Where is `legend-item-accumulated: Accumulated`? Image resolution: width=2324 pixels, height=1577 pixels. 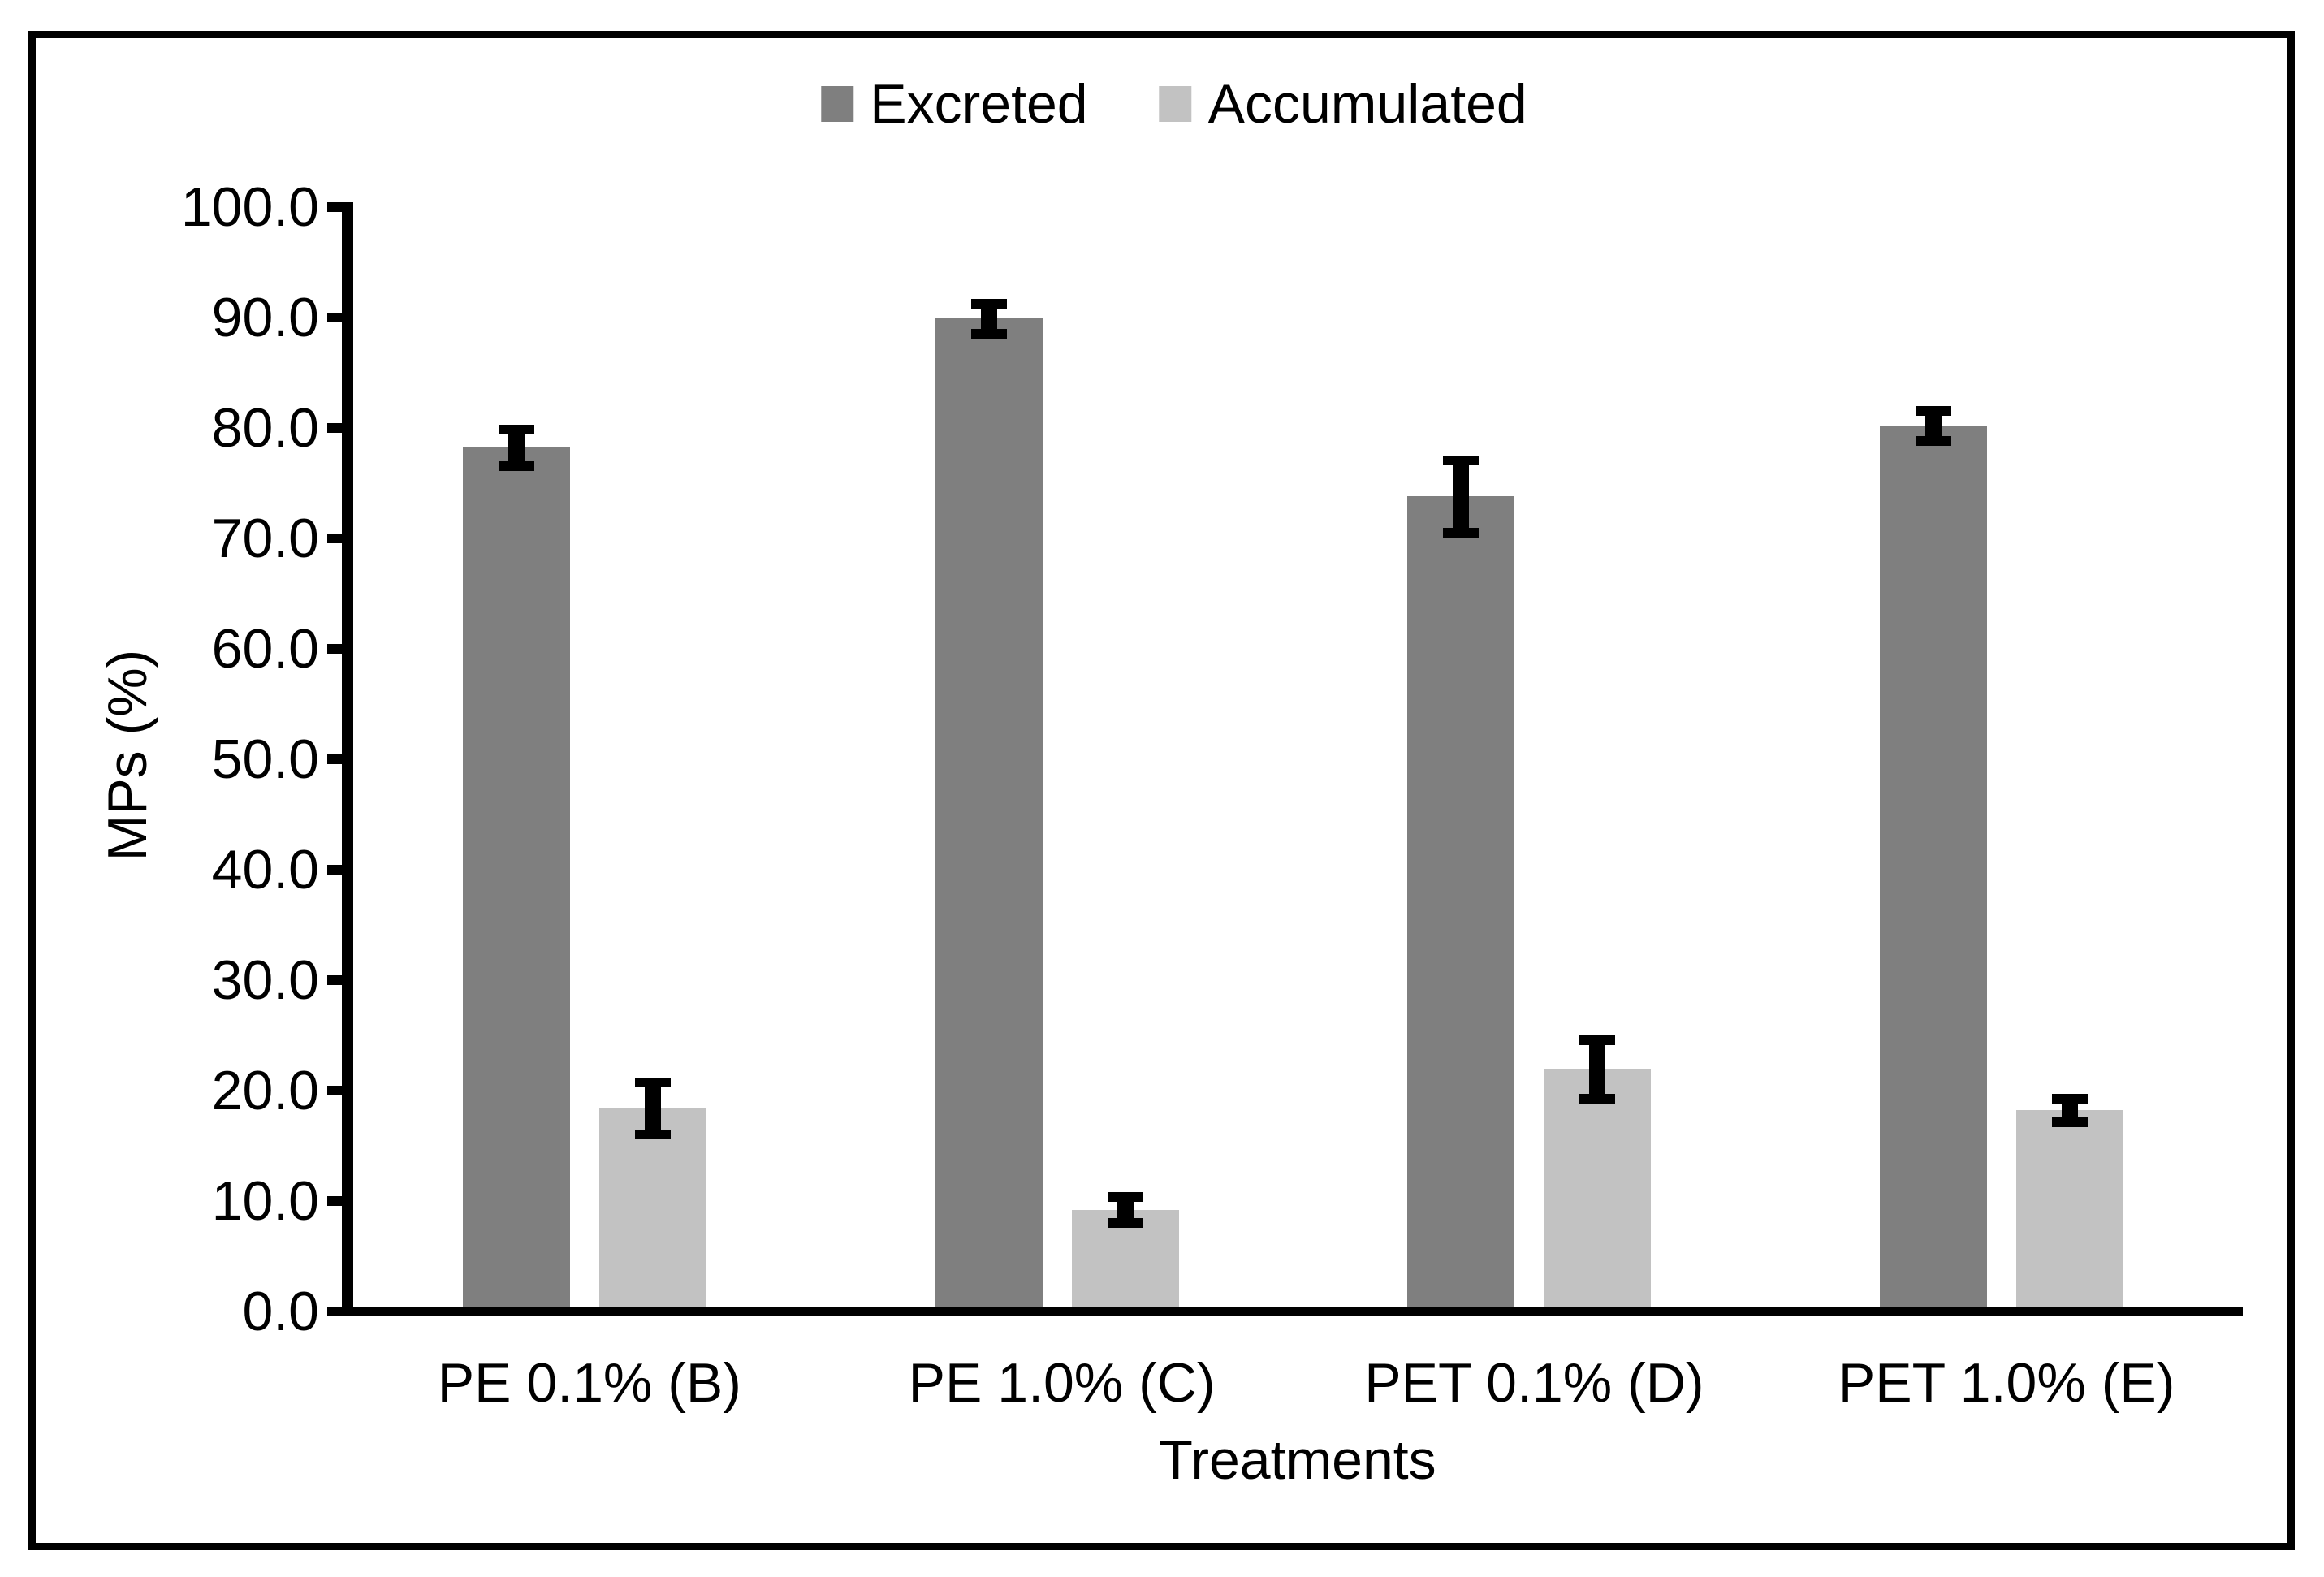 legend-item-accumulated: Accumulated is located at coordinates (1343, 103).